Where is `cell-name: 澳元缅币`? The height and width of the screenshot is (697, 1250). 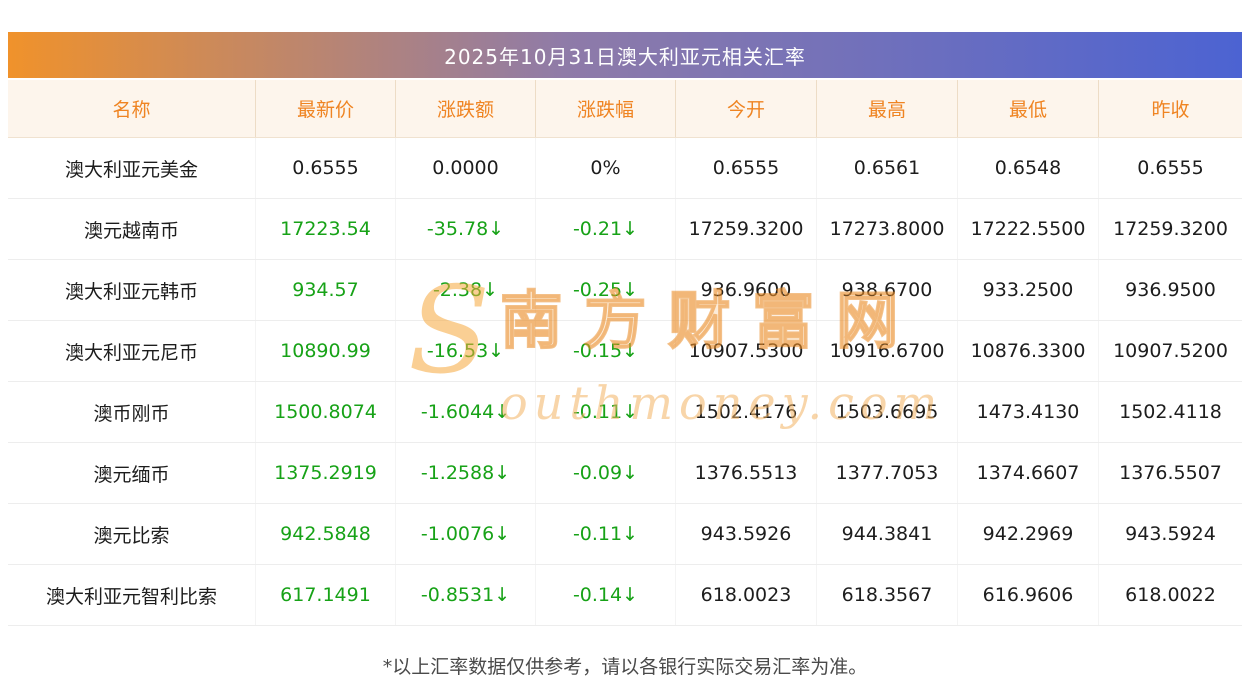
cell-name: 澳元缅币 is located at coordinates (132, 473).